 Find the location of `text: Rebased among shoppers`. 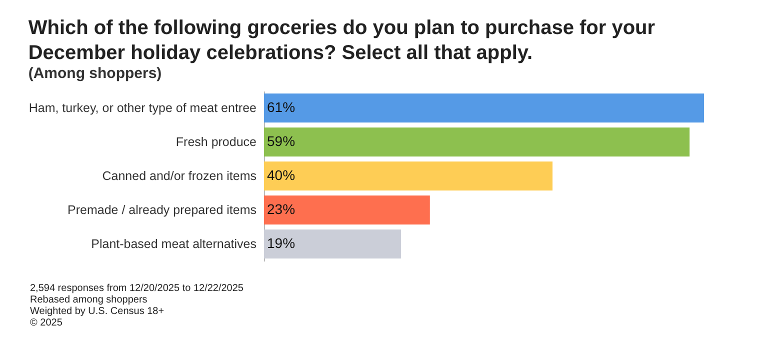

text: Rebased among shoppers is located at coordinates (89, 300).